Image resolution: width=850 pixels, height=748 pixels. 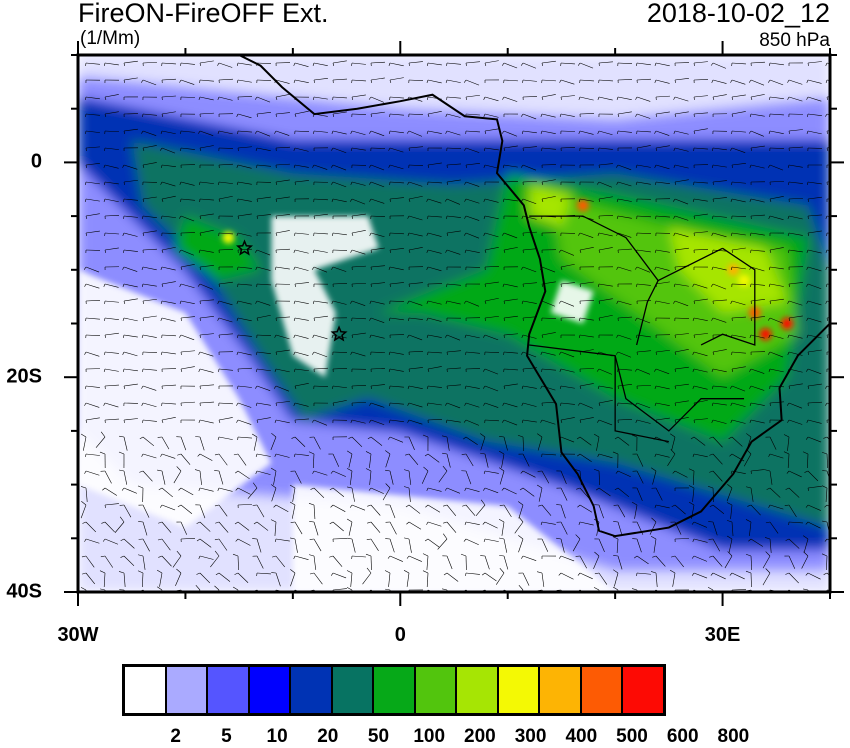 What do you see at coordinates (632, 737) in the screenshot?
I see `colorbar-label: 500` at bounding box center [632, 737].